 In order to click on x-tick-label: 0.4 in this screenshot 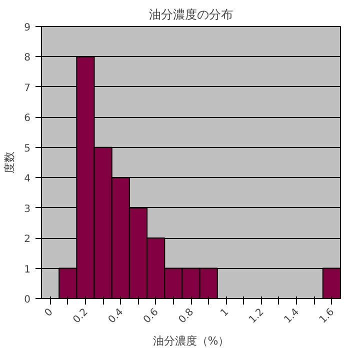, I will do `click(116, 316)`.